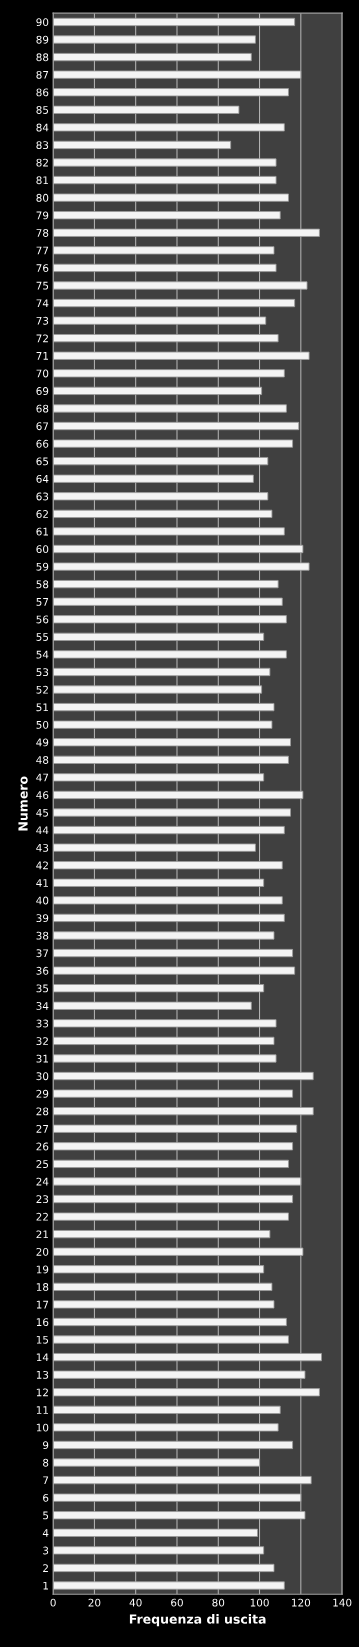 Image resolution: width=359 pixels, height=1647 pixels. I want to click on y-tick-label: 55, so click(42, 637).